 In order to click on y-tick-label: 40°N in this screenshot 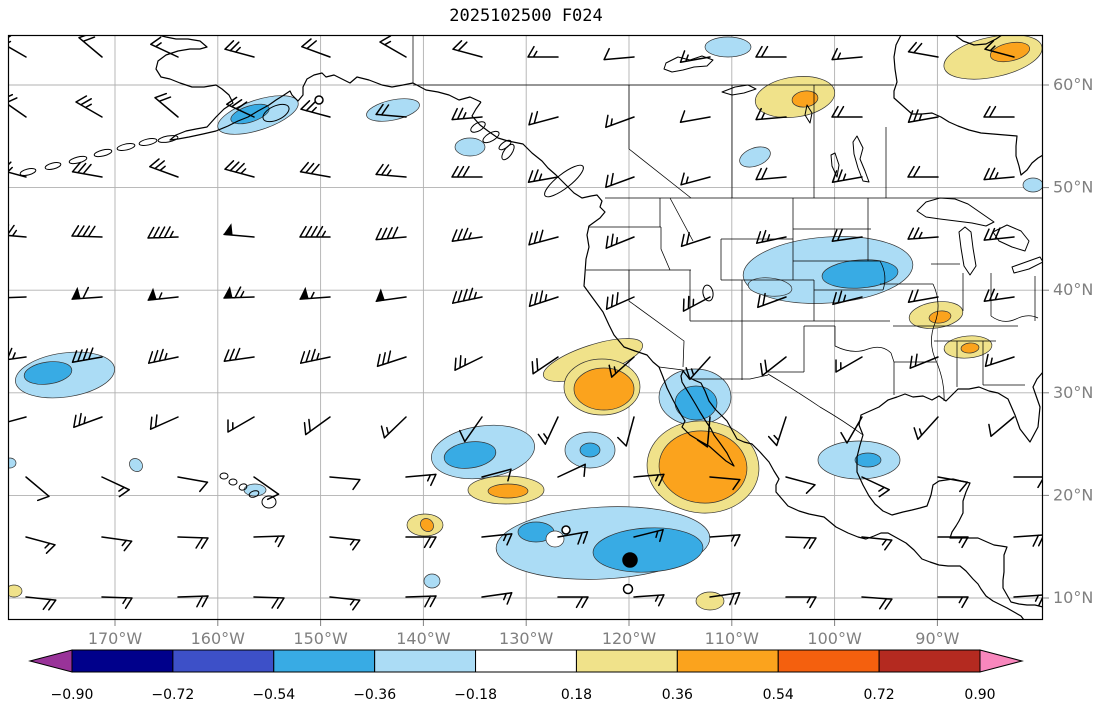, I will do `click(1073, 289)`.